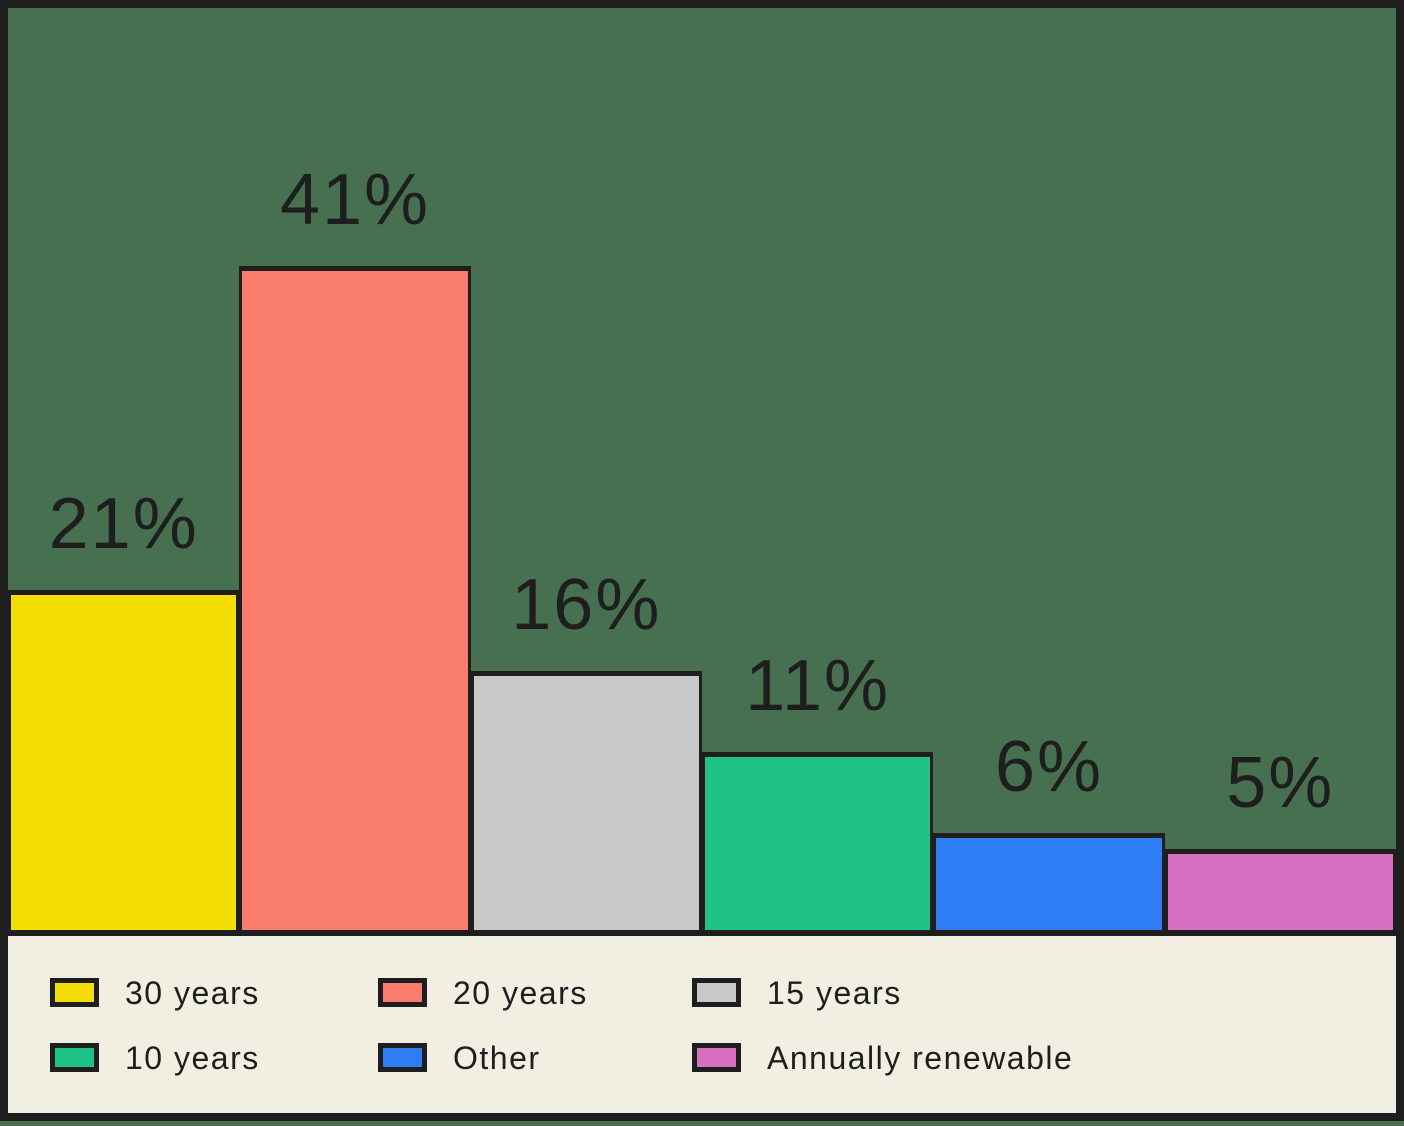 The image size is (1404, 1126). I want to click on bar-value-label: 41%, so click(355, 200).